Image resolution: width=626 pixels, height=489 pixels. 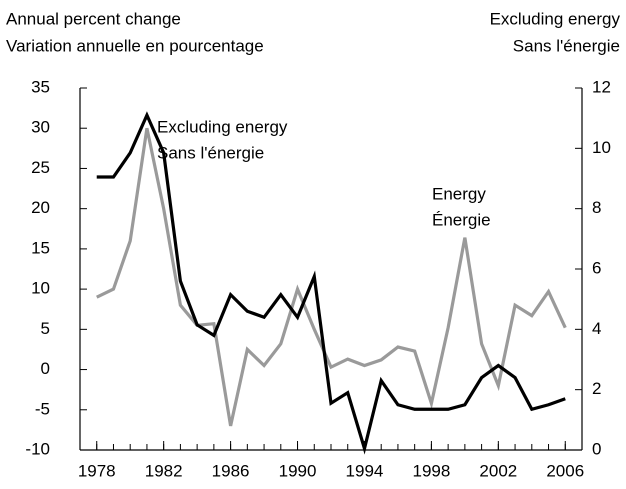 I want to click on x-tick-label: 1982, so click(x=164, y=470).